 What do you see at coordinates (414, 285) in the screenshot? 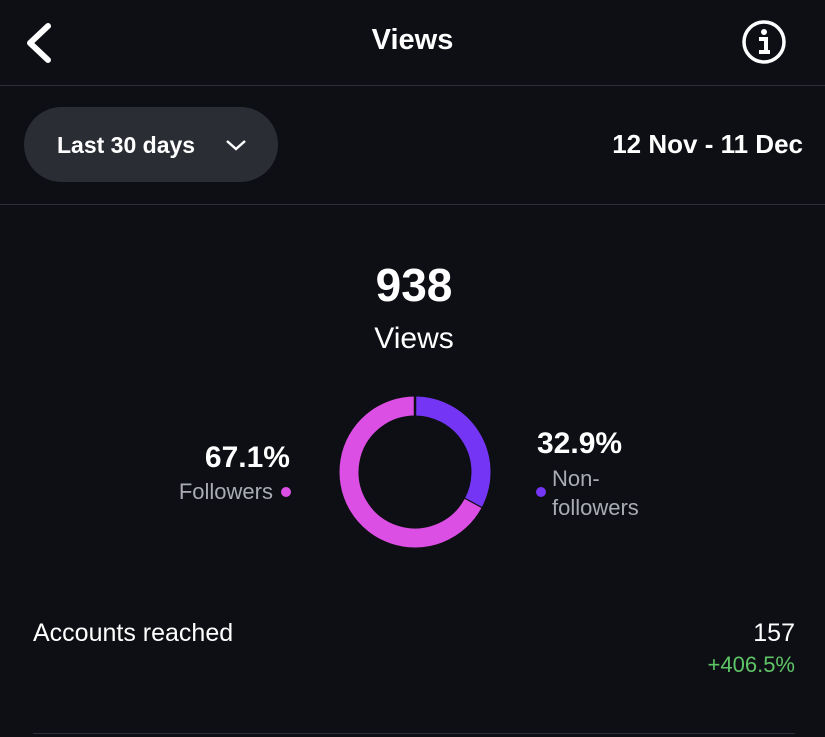
I see `views-total: 938` at bounding box center [414, 285].